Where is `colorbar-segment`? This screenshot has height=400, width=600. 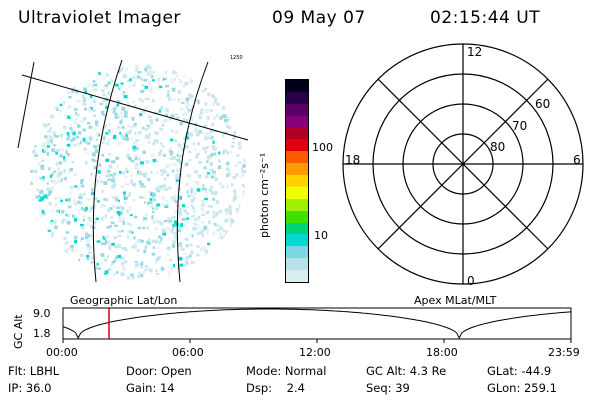 colorbar-segment is located at coordinates (297, 181).